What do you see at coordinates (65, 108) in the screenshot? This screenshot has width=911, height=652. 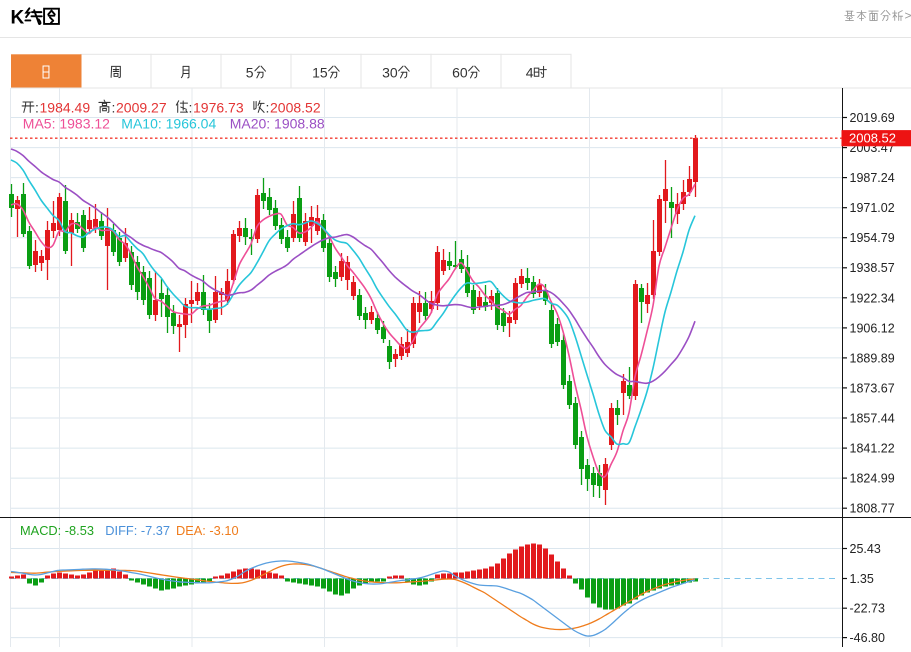 I see `svg-text: 1984.49` at bounding box center [65, 108].